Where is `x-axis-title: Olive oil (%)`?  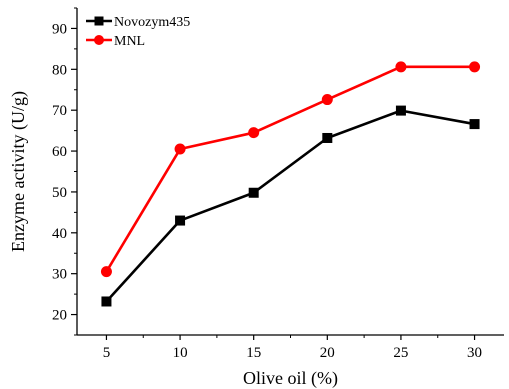 x-axis-title: Olive oil (%) is located at coordinates (290, 378).